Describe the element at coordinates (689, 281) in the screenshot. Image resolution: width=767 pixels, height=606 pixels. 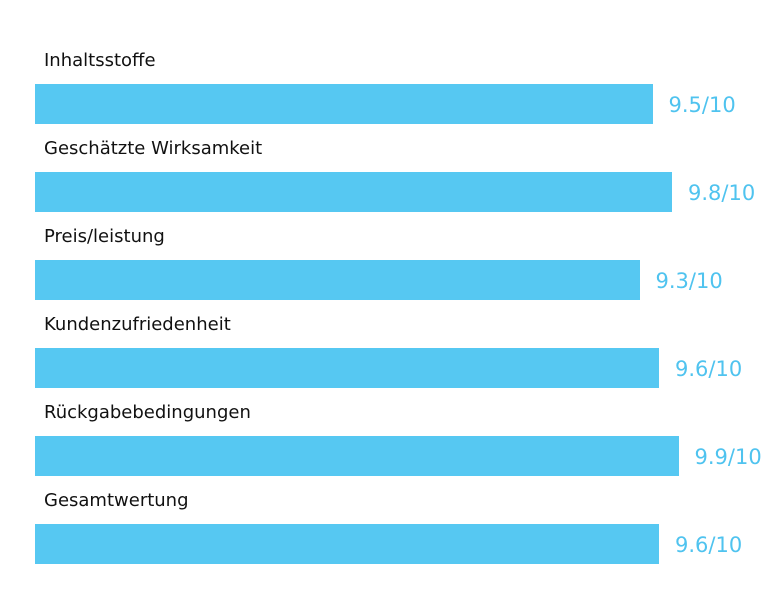
I see `value-label: 9.3/10` at that location.